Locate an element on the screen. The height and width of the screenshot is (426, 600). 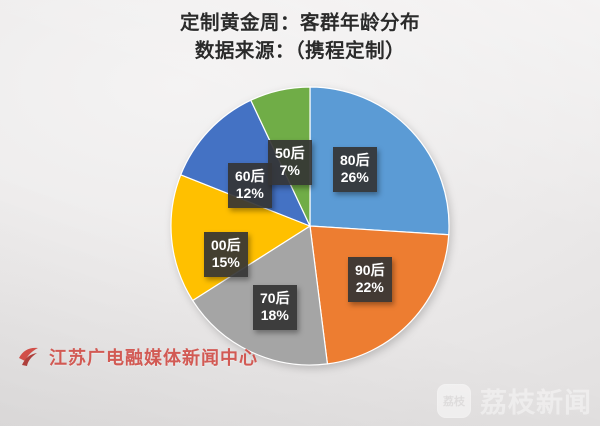
pie-label-80hou: 80后 26% is located at coordinates (355, 169).